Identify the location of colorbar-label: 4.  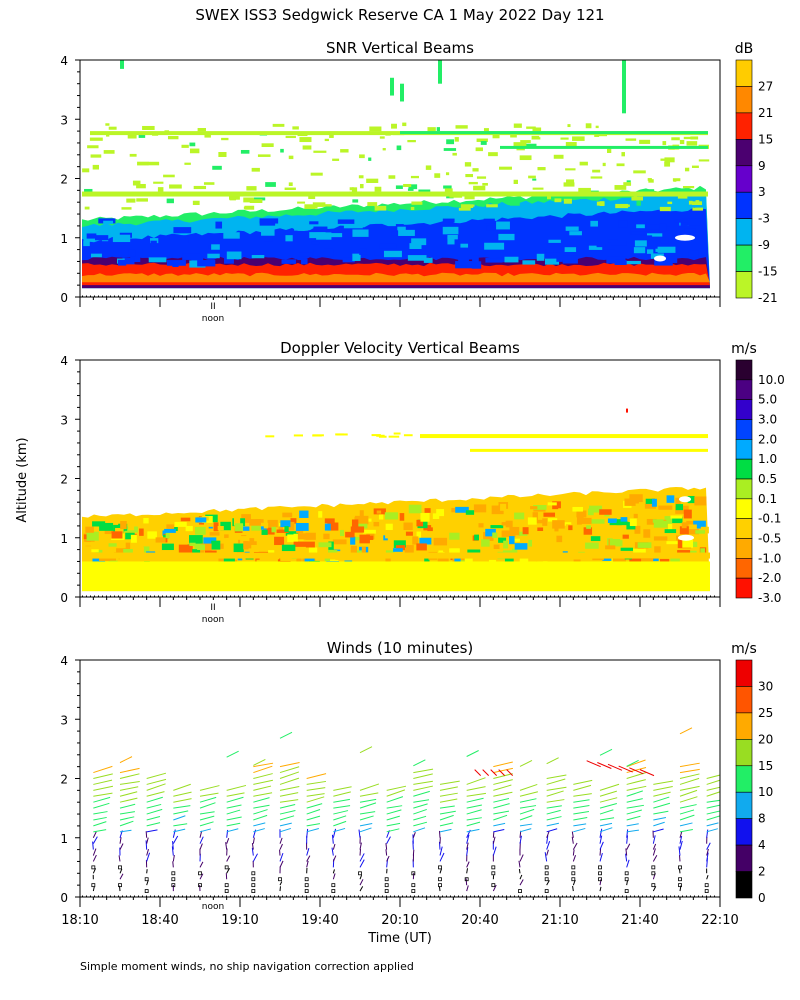
(762, 845).